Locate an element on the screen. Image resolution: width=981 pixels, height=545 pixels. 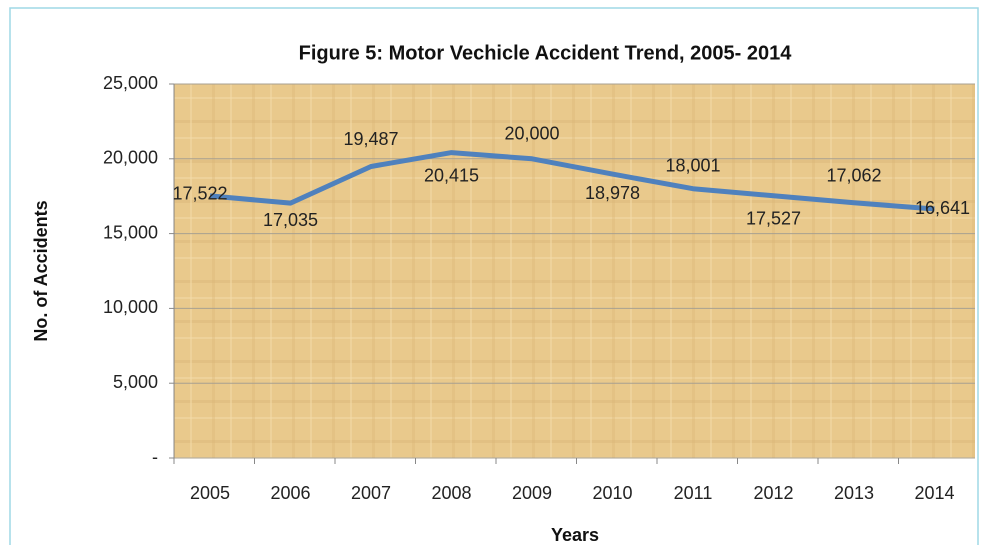
x-tick-label: 2007 is located at coordinates (371, 493).